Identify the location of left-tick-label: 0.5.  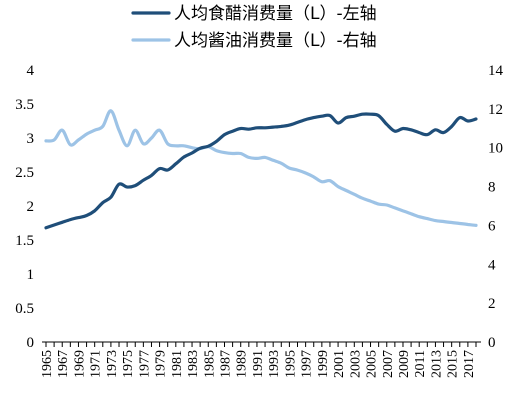
(24, 309).